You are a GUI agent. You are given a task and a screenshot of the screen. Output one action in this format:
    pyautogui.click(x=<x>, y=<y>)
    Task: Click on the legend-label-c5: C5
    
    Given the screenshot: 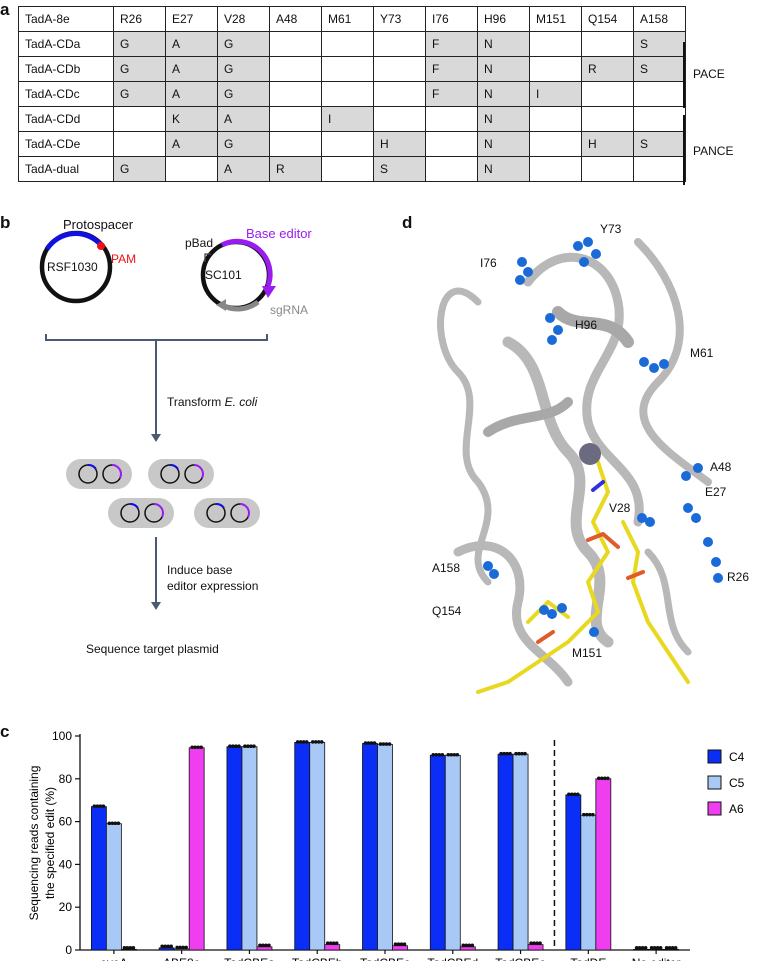 What is the action you would take?
    pyautogui.click(x=737, y=783)
    